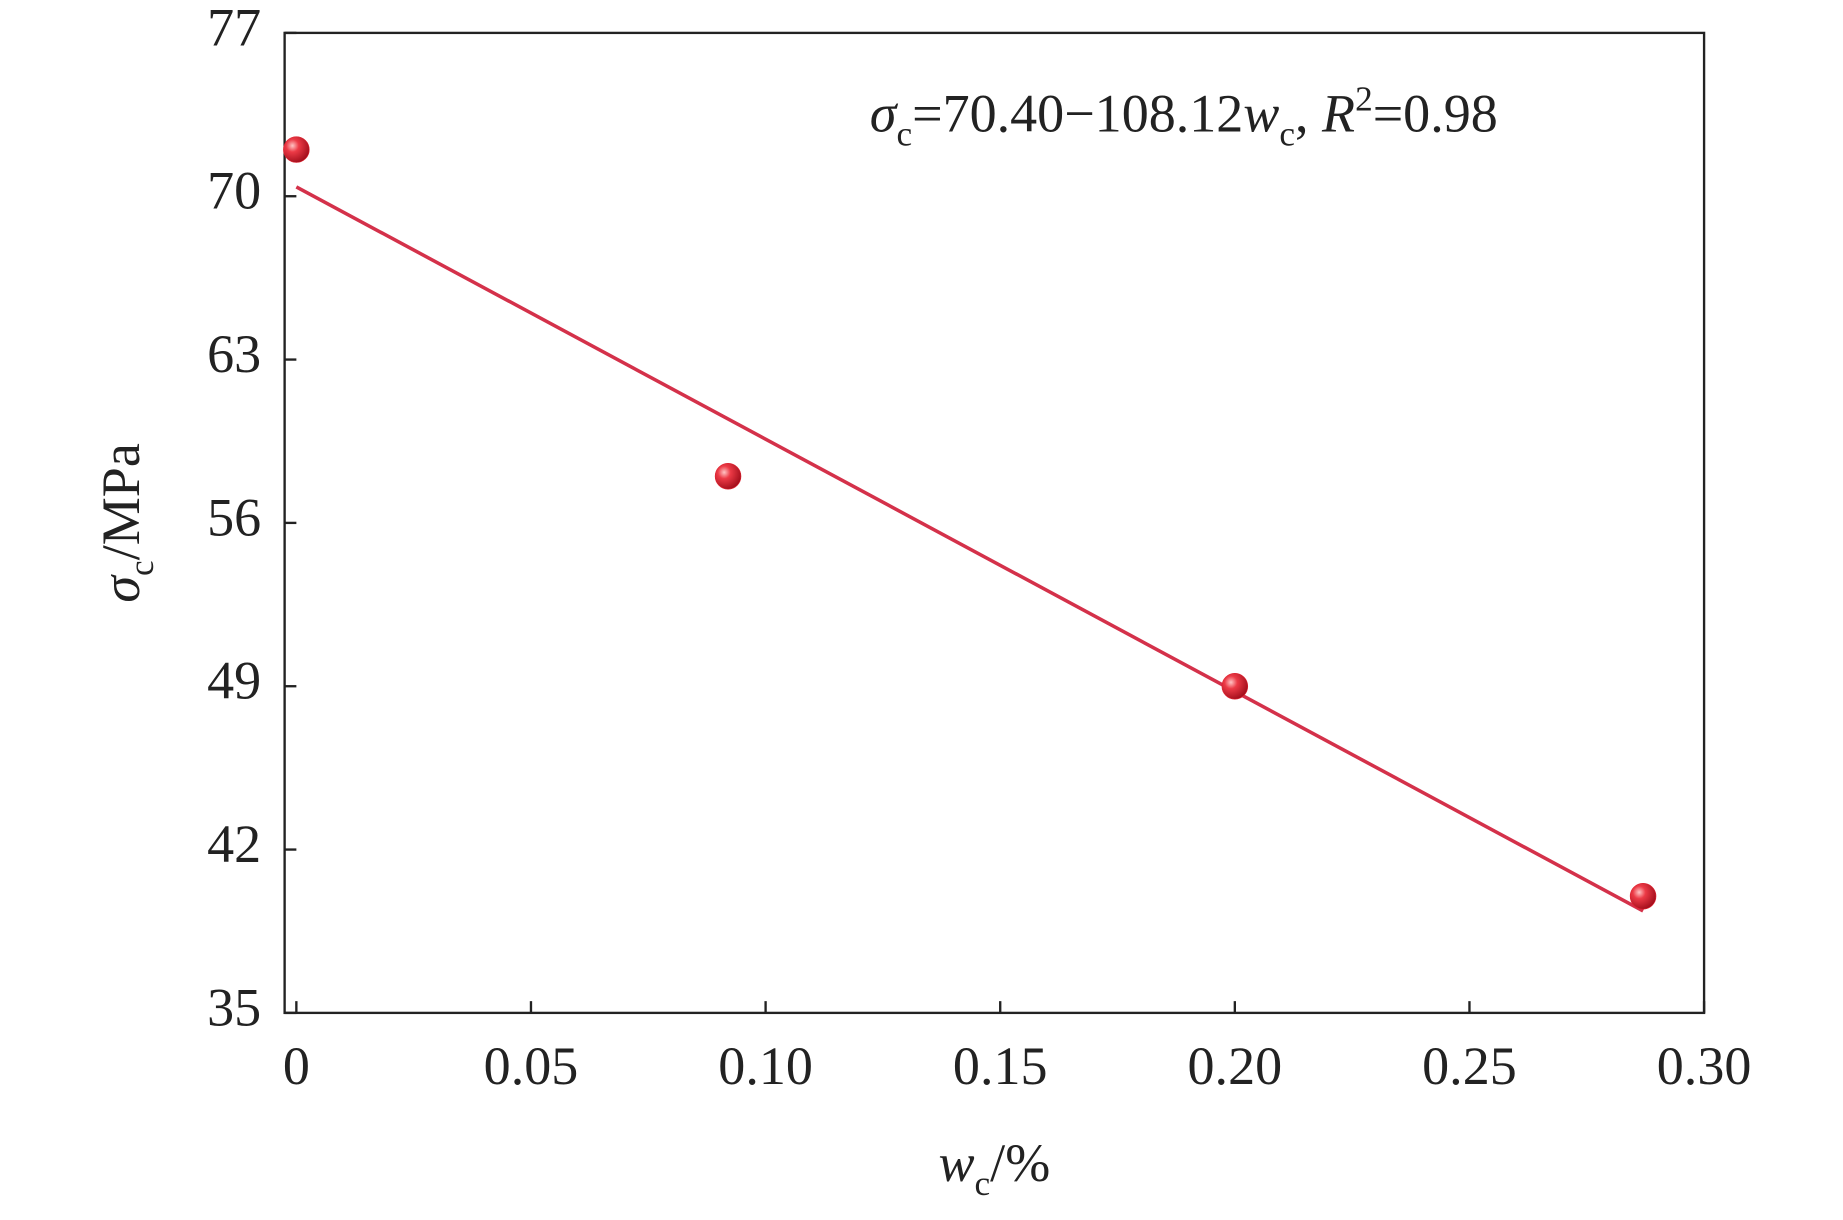  I want to click on x-axis-label: wc/%, so click(994, 1168).